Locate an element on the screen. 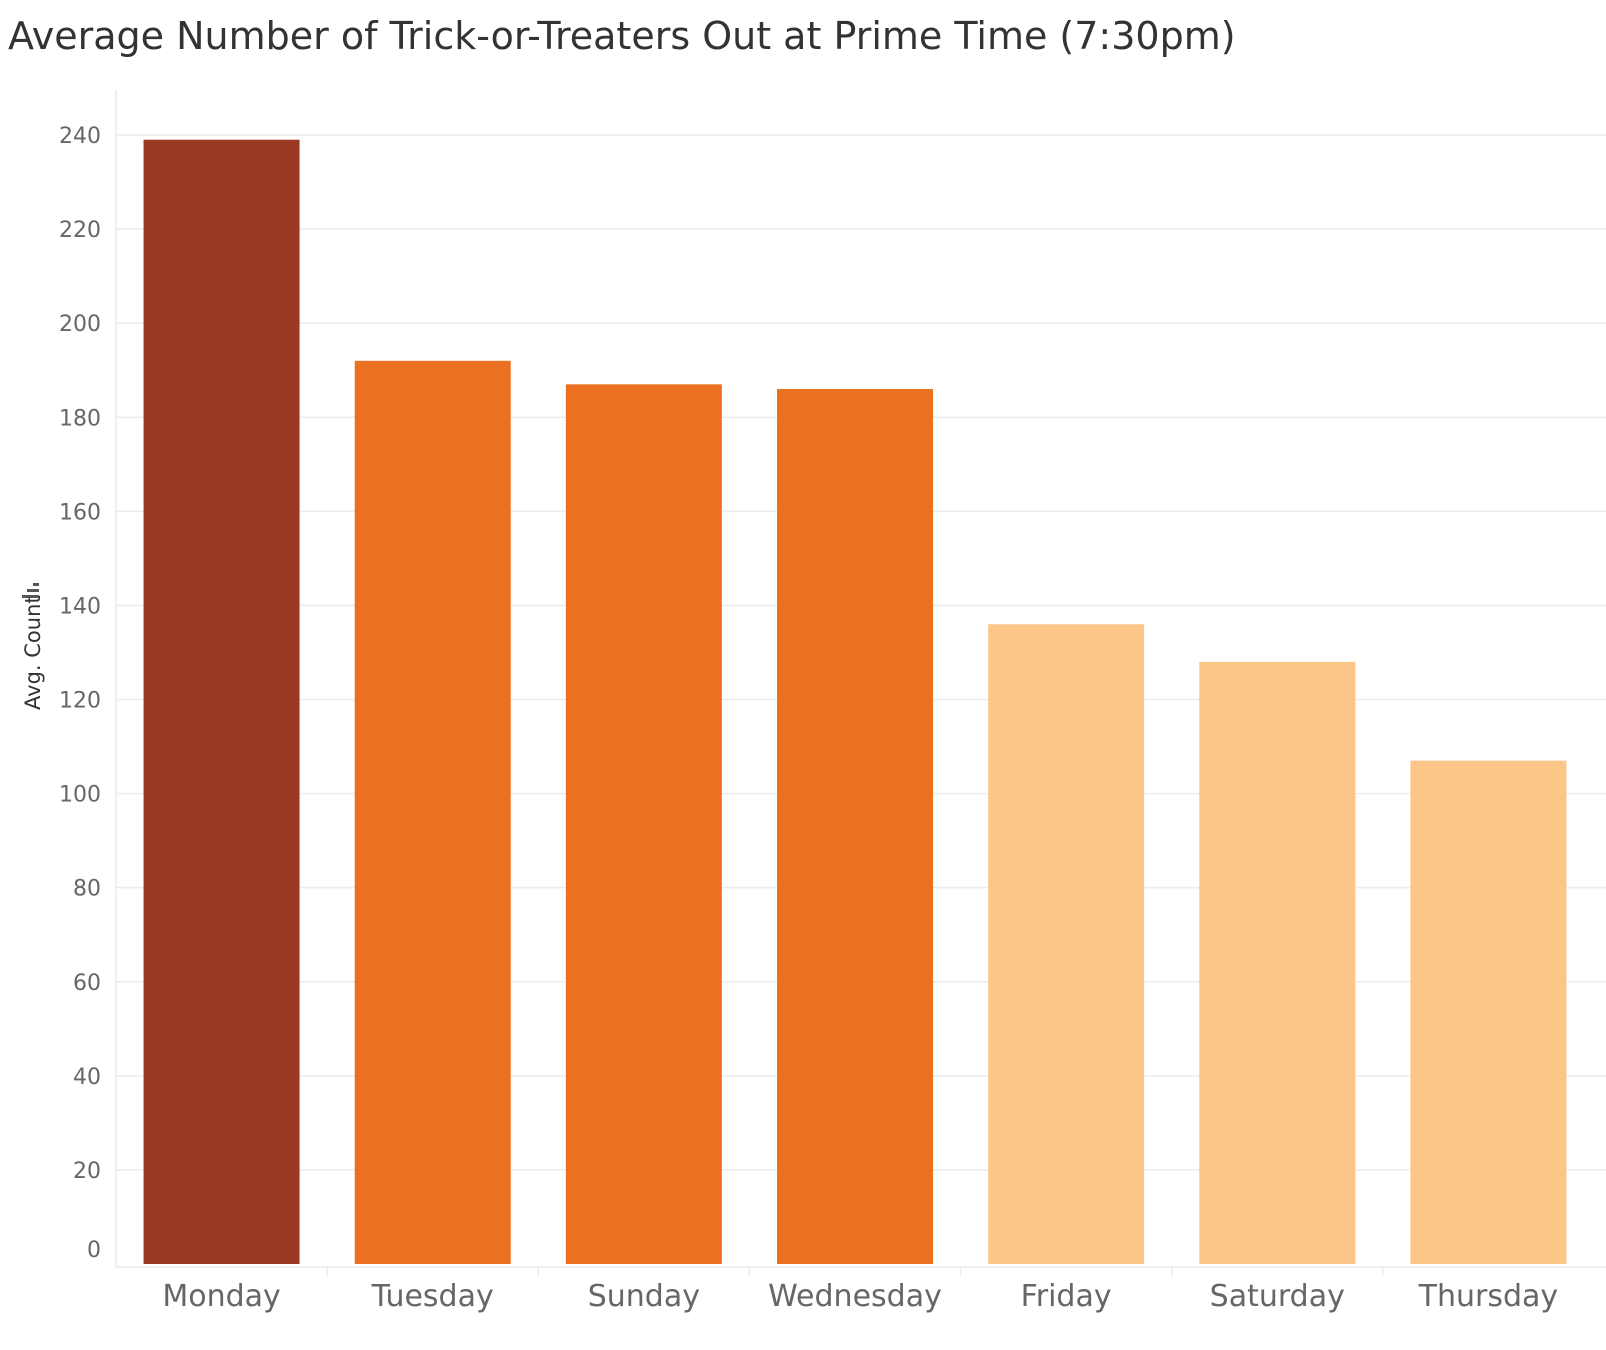  bar-monday is located at coordinates (221, 702).